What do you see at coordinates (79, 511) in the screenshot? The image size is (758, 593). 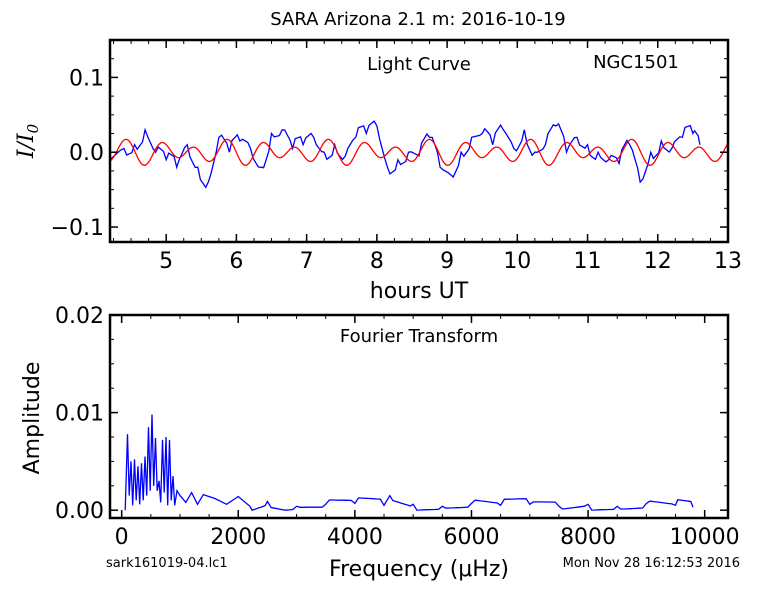 I see `fourier-ytick-label: 0.00` at bounding box center [79, 511].